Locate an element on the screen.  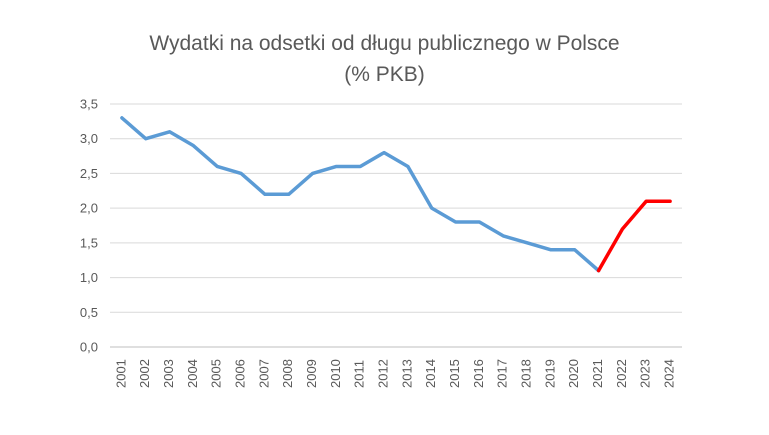
y-tick-label: 1,5 is located at coordinates (89, 242).